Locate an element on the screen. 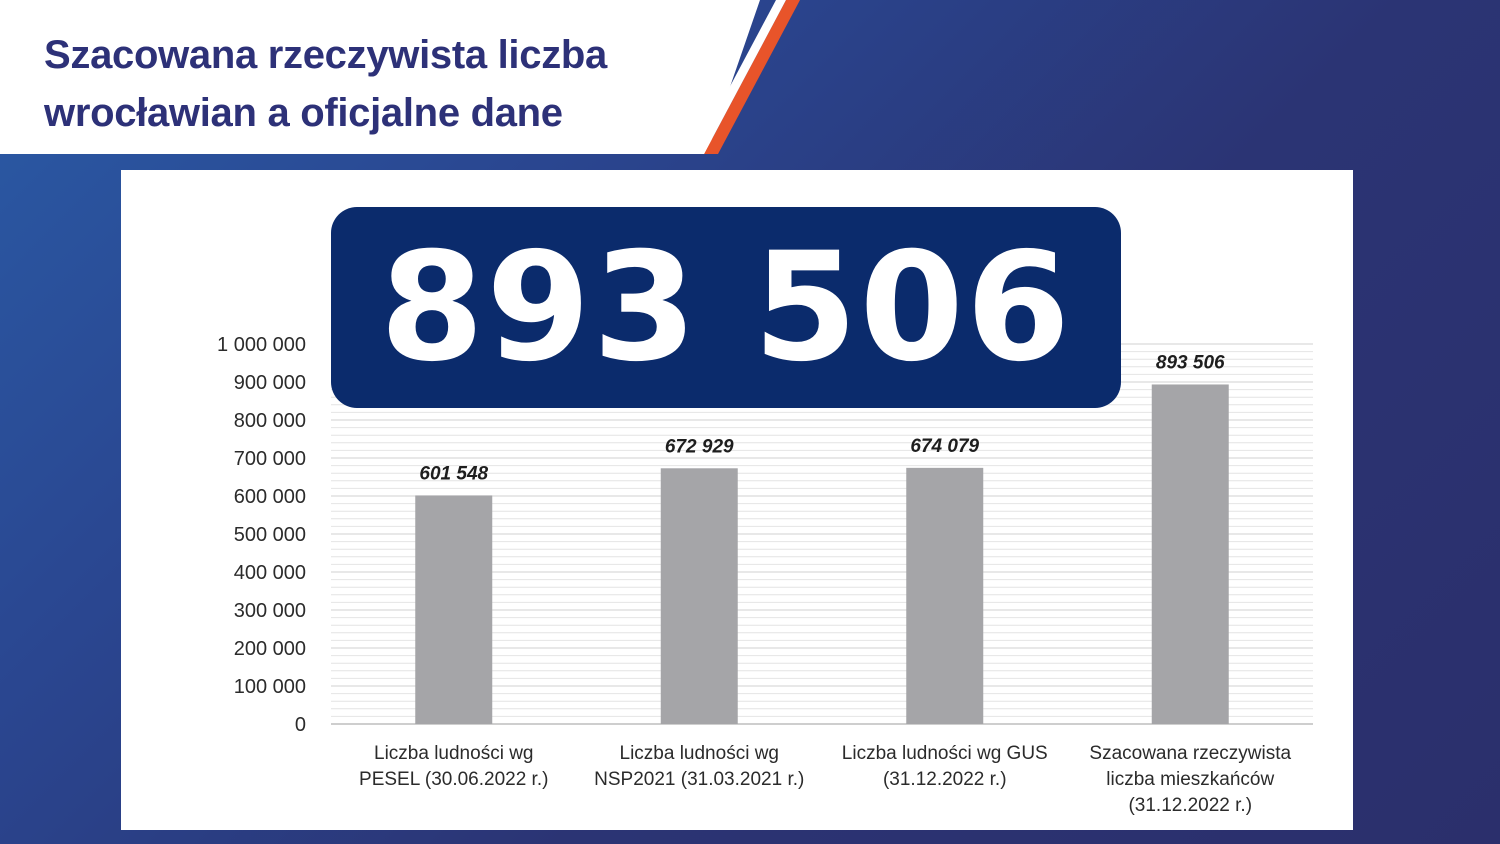 The width and height of the screenshot is (1500, 844). x-tick-label: Liczba ludności wg GUS is located at coordinates (945, 753).